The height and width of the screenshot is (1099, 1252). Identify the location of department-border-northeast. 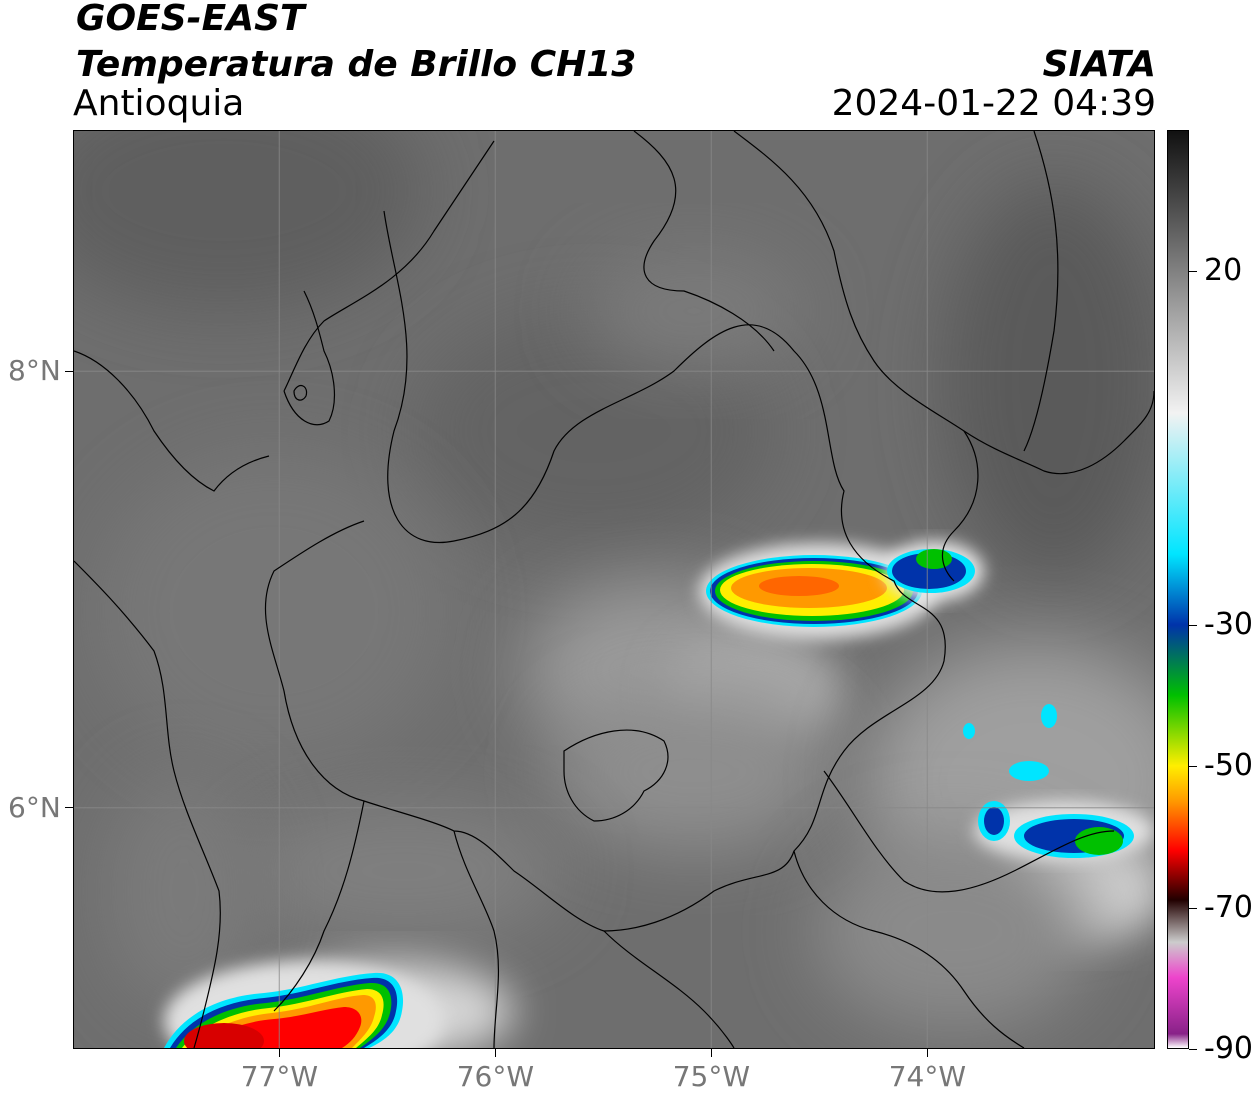
(856, 356).